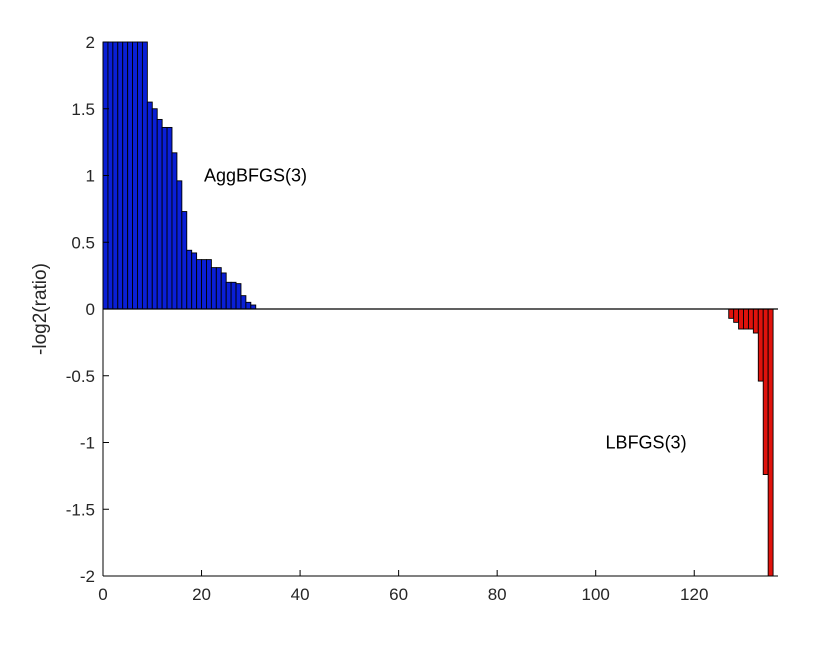  I want to click on x-tick-label: 120, so click(694, 594).